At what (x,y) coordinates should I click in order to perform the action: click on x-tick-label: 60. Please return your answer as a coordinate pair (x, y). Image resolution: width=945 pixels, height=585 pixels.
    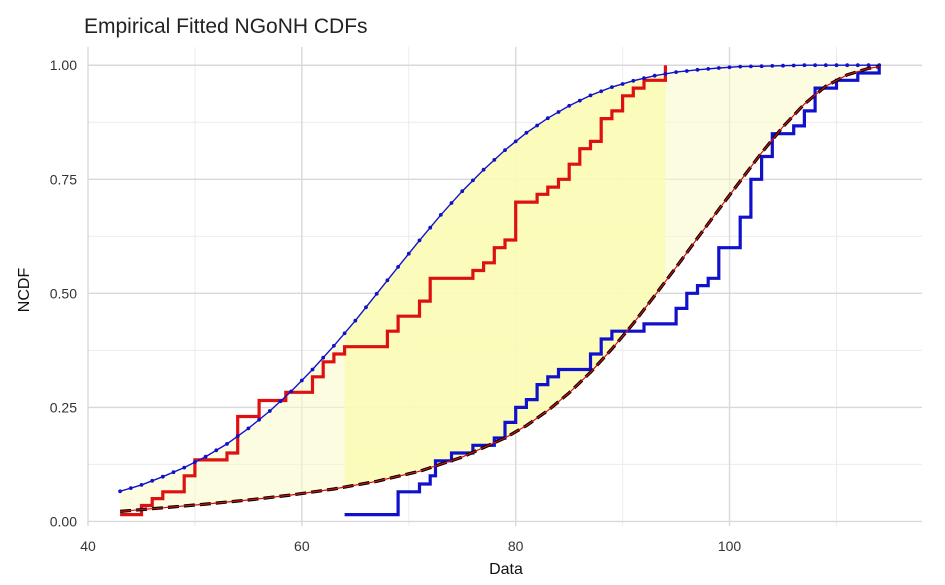
    Looking at the image, I should click on (302, 546).